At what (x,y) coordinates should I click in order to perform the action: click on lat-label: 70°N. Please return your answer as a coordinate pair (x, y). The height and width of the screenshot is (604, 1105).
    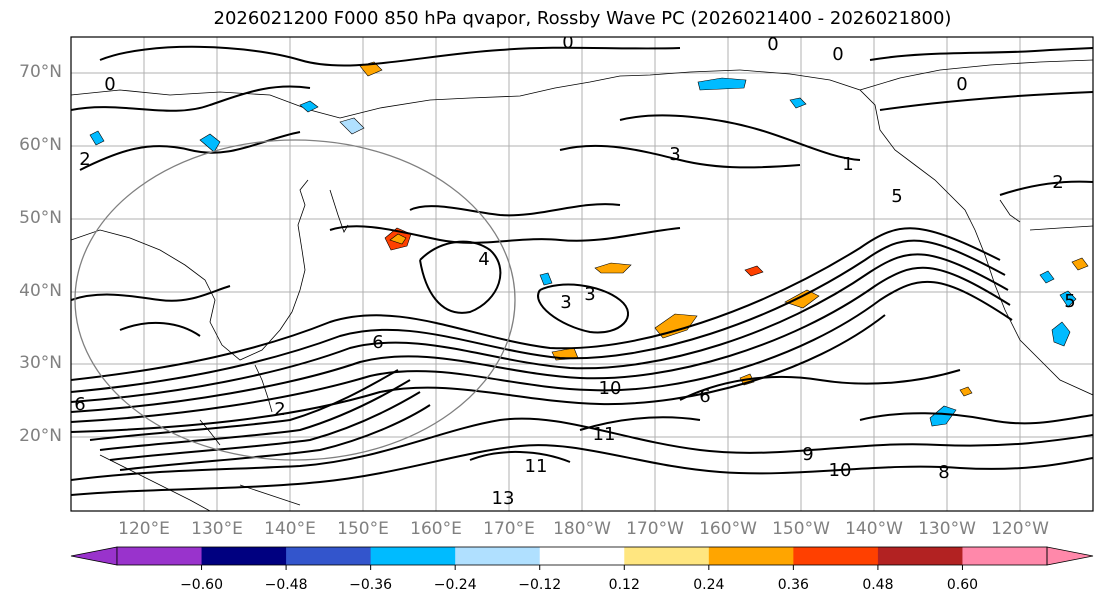
    Looking at the image, I should click on (40, 72).